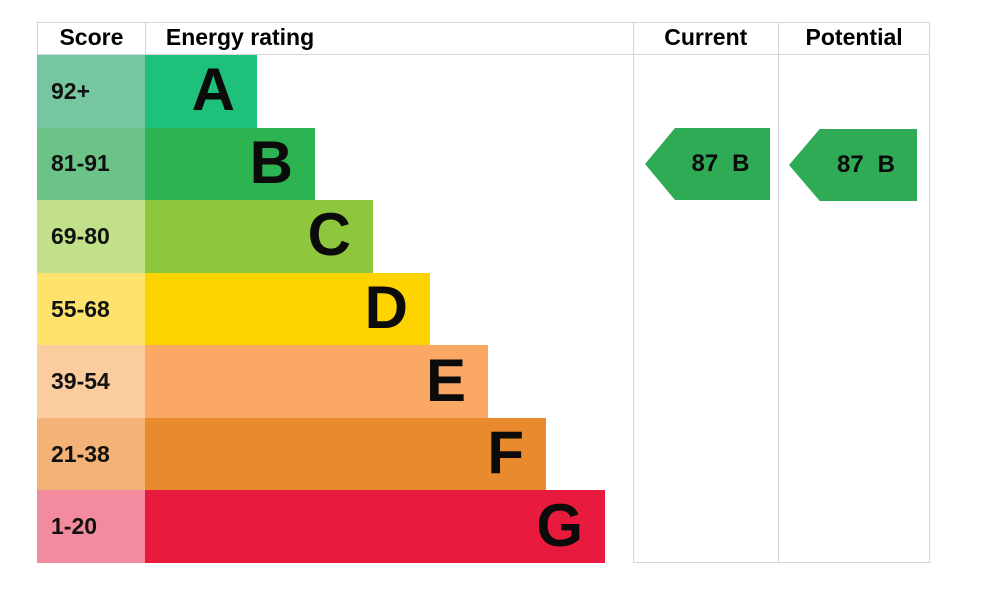 Image resolution: width=994 pixels, height=600 pixels. Describe the element at coordinates (91, 309) in the screenshot. I see `band-d-score-range: 55-68` at that location.